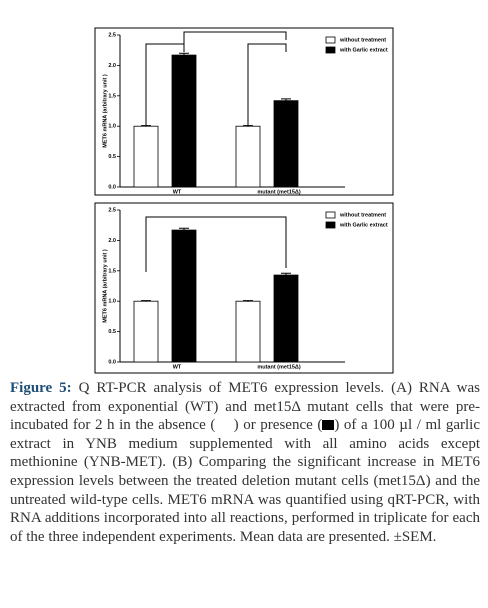 Image resolution: width=488 pixels, height=608 pixels. I want to click on caption-text: ) or presence (, so click(278, 425).